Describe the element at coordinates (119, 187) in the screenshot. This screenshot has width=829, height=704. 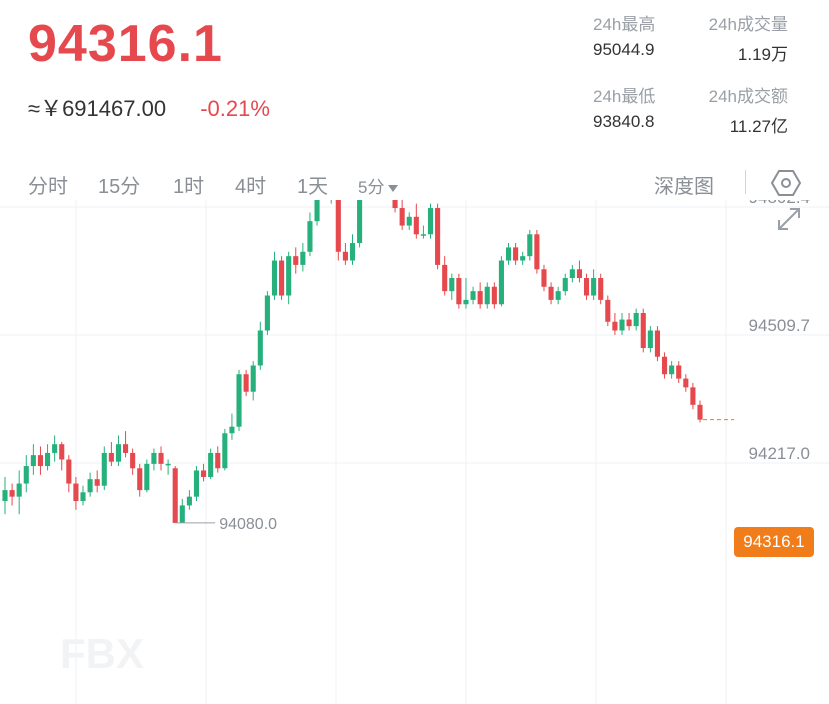
I see `tab-15m: 15分` at that location.